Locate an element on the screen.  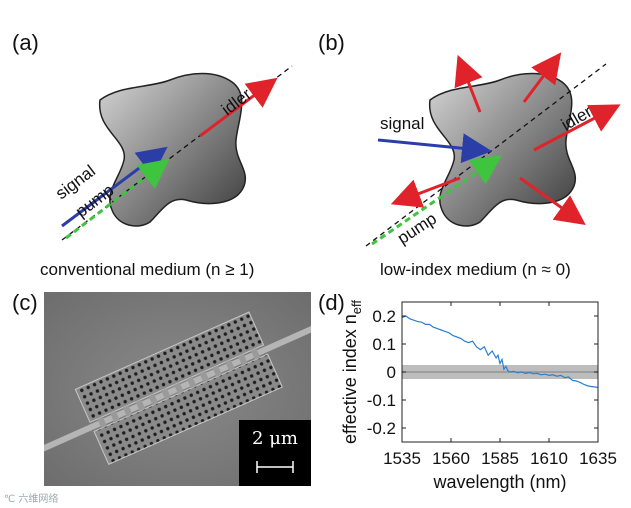
x-tick-label: 1635 is located at coordinates (598, 458).